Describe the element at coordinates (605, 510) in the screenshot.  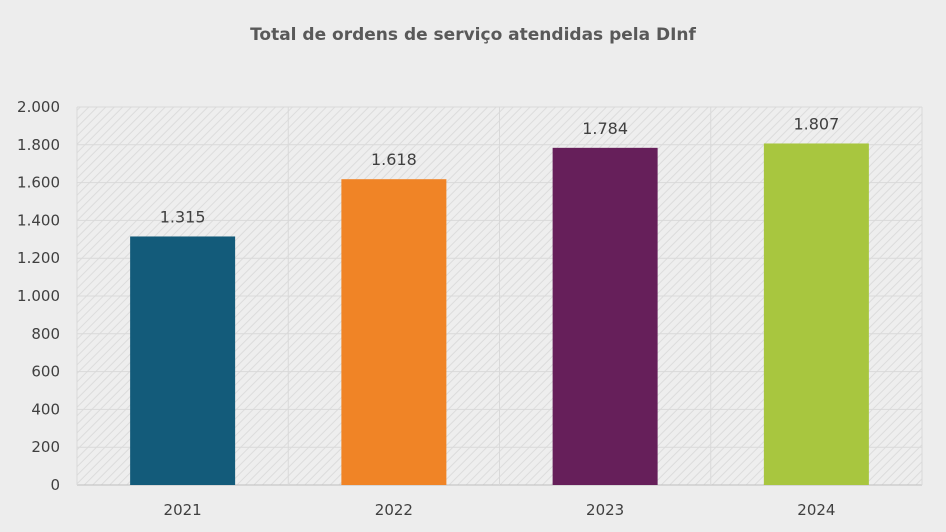
I see `x-tick-label: 2023` at that location.